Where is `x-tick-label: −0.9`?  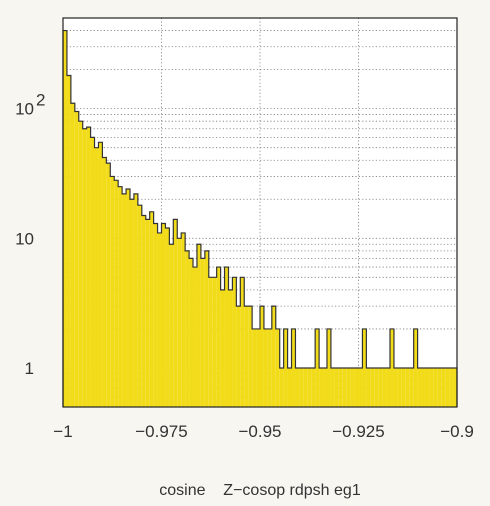
x-tick-label: −0.9 is located at coordinates (457, 431).